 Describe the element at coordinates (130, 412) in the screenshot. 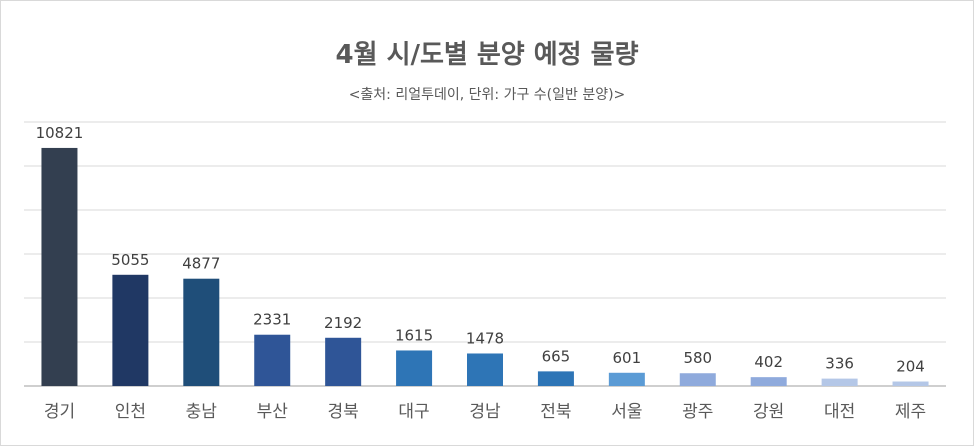

I see `x-tick-label: 인천` at that location.